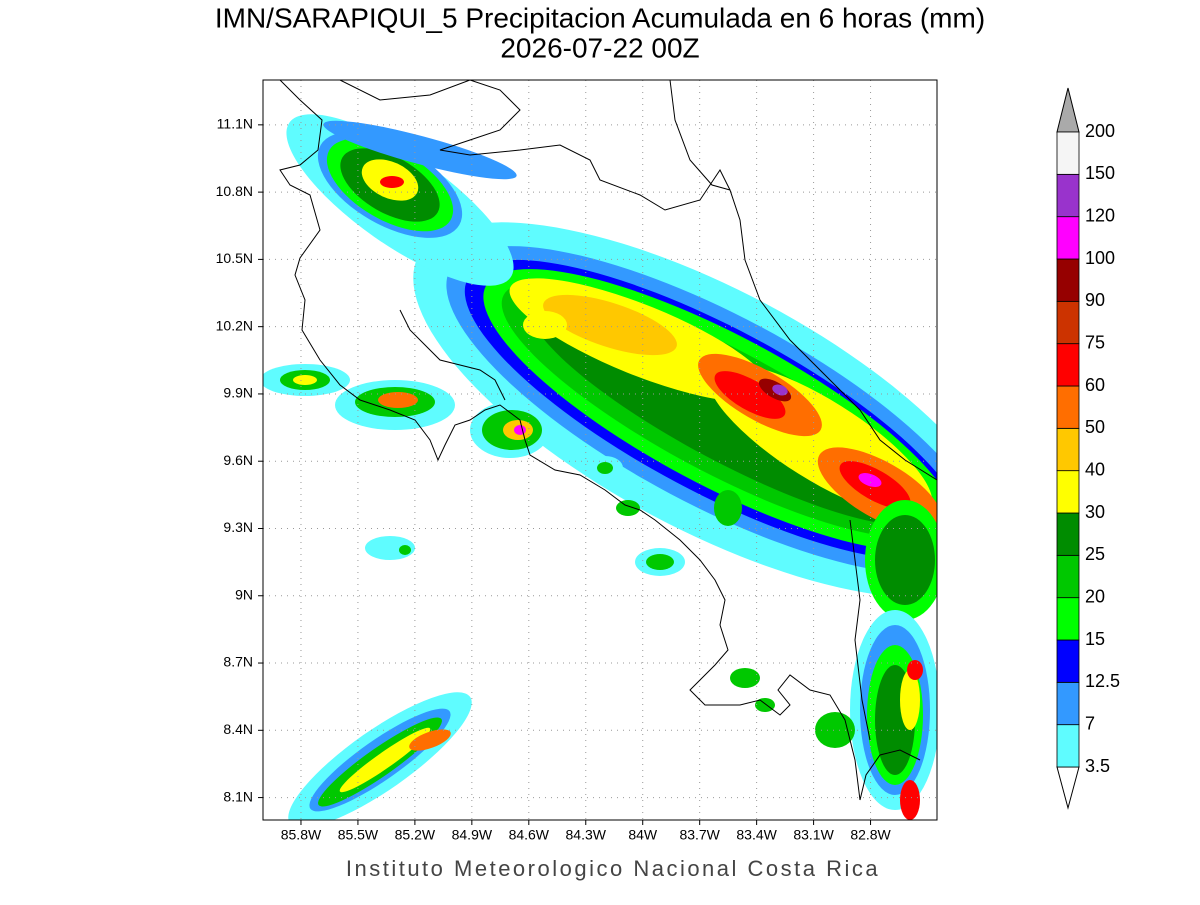 Image resolution: width=1200 pixels, height=905 pixels. Describe the element at coordinates (235, 124) in the screenshot. I see `y-tick-label: 11.1N` at that location.